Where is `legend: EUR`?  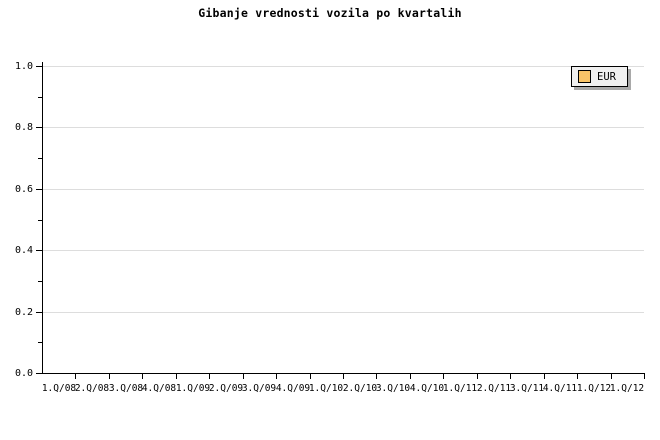
legend: EUR is located at coordinates (599, 76).